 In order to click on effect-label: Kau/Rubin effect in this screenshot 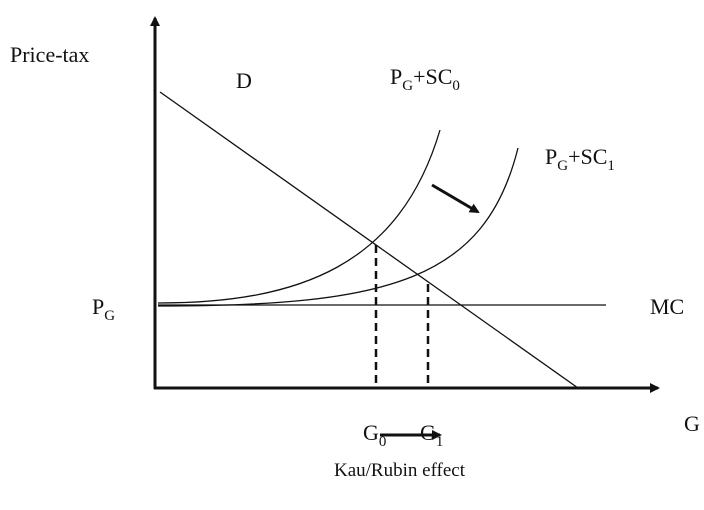, I will do `click(400, 470)`.